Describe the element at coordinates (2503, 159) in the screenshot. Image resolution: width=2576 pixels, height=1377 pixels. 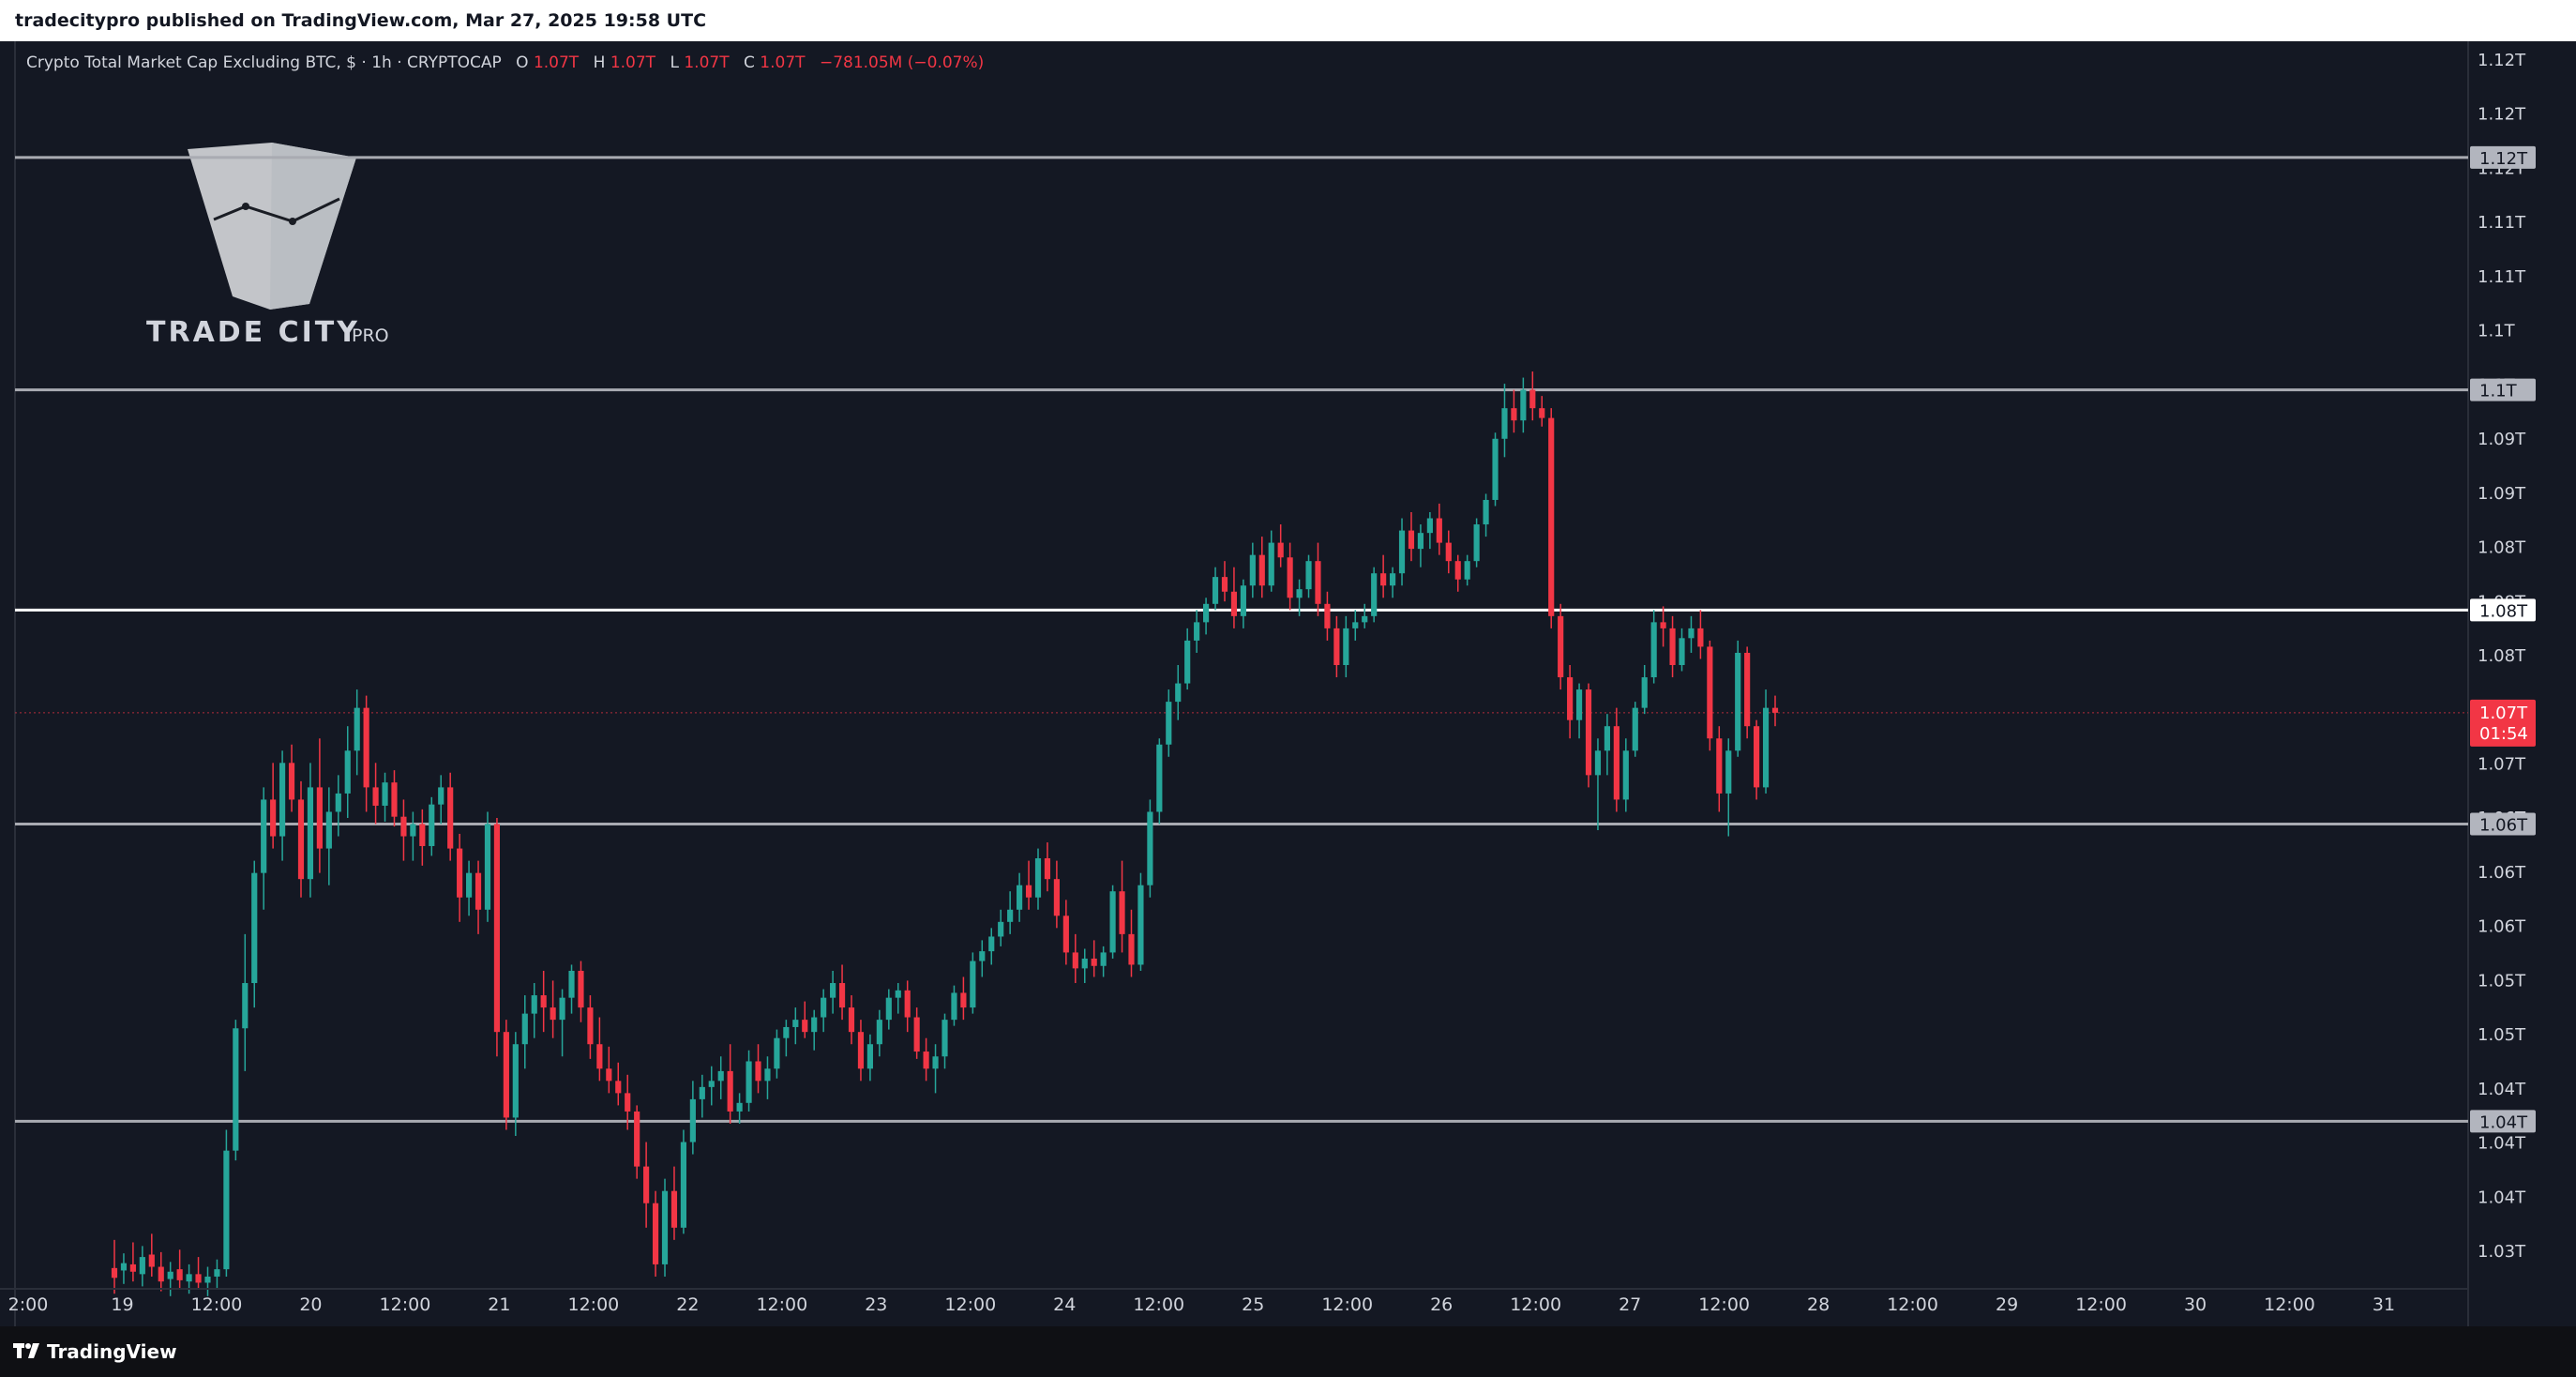
I see `level-badge-label: 1.12T` at that location.